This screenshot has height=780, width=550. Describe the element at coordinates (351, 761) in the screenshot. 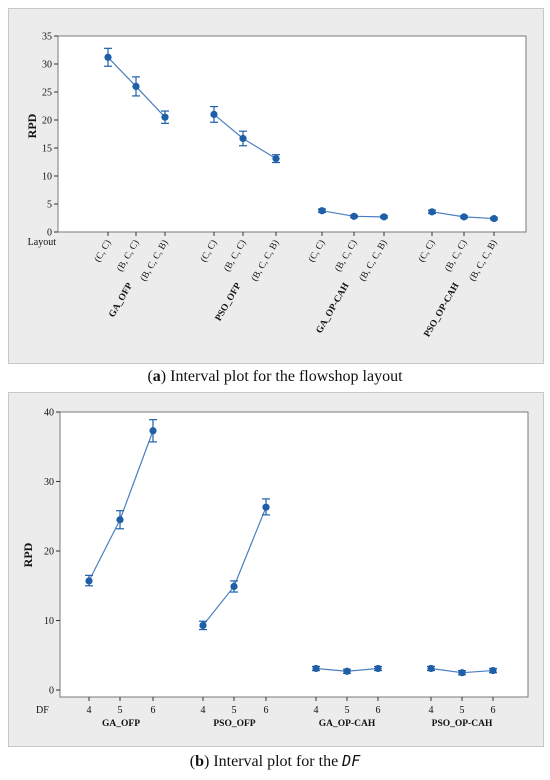

I see `caption-b-italic: DF` at that location.